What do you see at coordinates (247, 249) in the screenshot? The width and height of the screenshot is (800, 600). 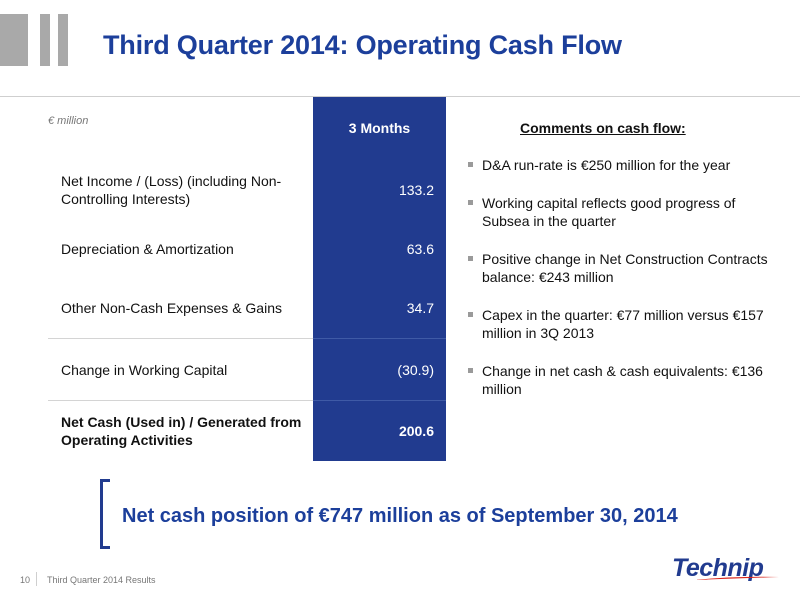 I see `table-row: Depreciation & Amortization 63.6` at bounding box center [247, 249].